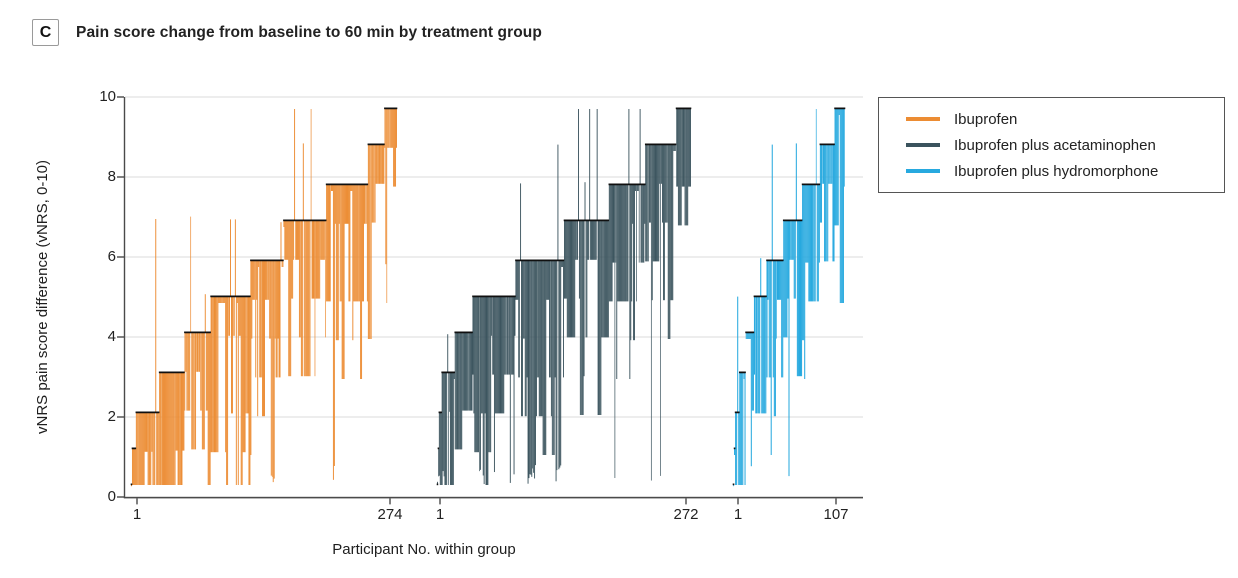 This screenshot has width=1238, height=578. Describe the element at coordinates (111, 256) in the screenshot. I see `y-tick-label-6: 6` at that location.